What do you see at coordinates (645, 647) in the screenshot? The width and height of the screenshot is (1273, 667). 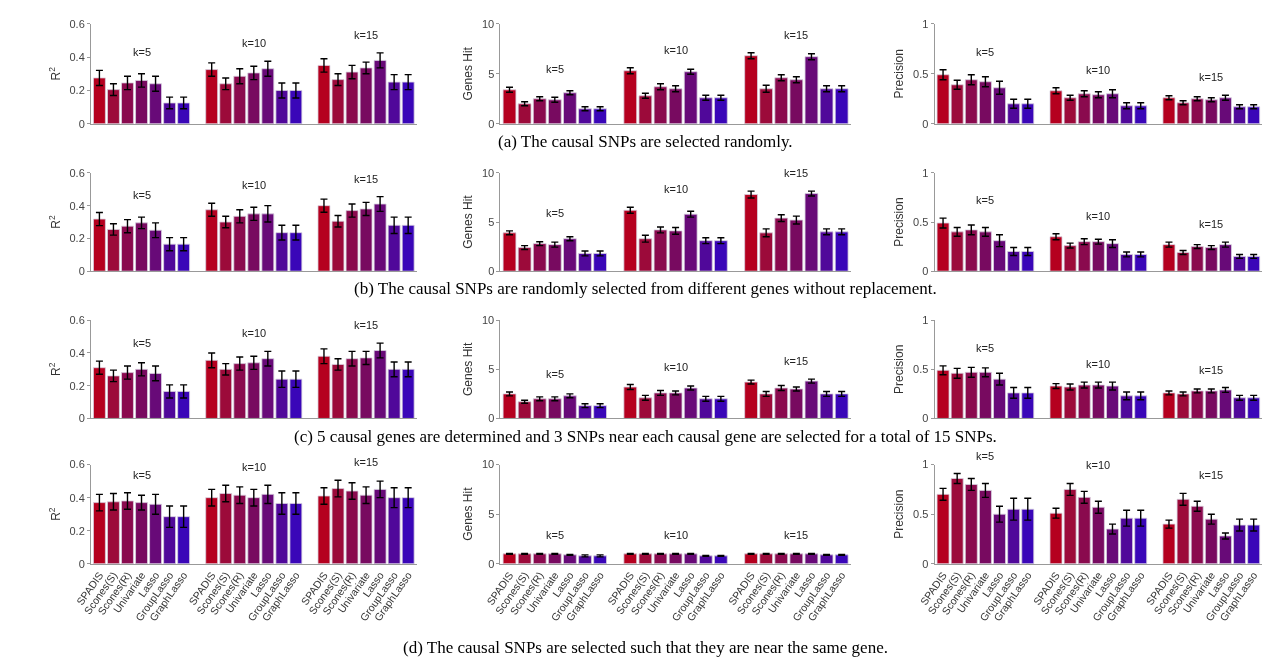 I see `text: (d) The causal SNPs are selected such that they are near the same gene.` at bounding box center [645, 647].